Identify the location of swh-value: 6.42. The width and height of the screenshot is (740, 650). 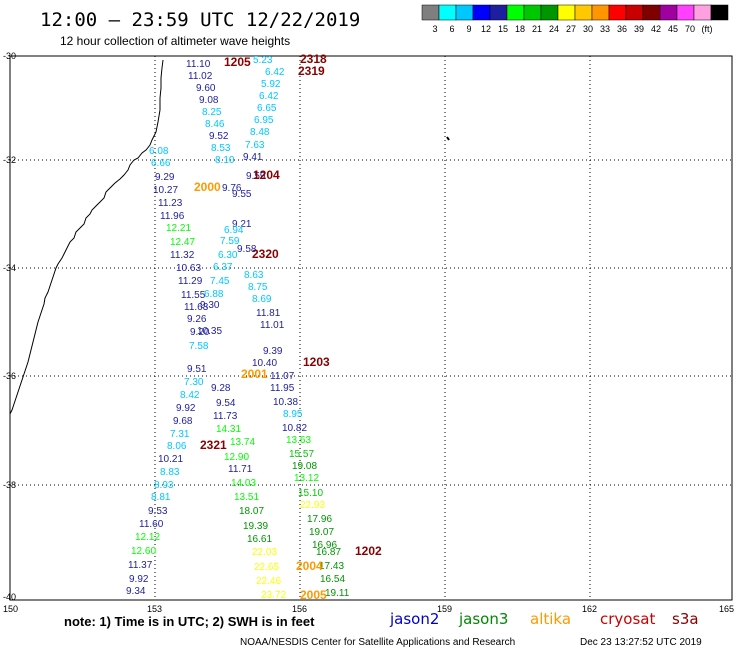
(275, 72).